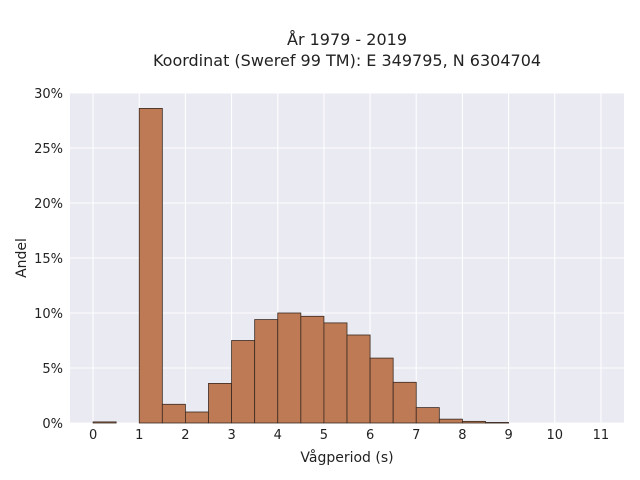  Describe the element at coordinates (48, 314) in the screenshot. I see `y-tick-label: 10%` at that location.